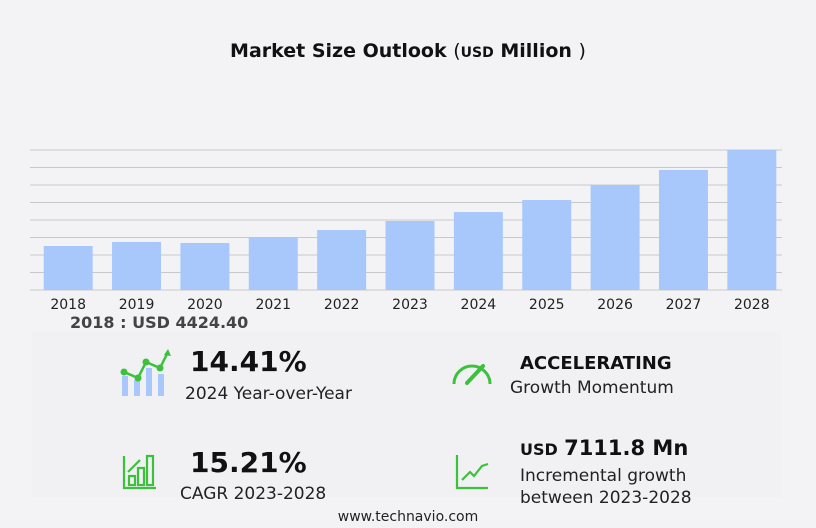 This screenshot has height=528, width=816. Describe the element at coordinates (248, 462) in the screenshot. I see `cagr-value: 15.21%` at that location.